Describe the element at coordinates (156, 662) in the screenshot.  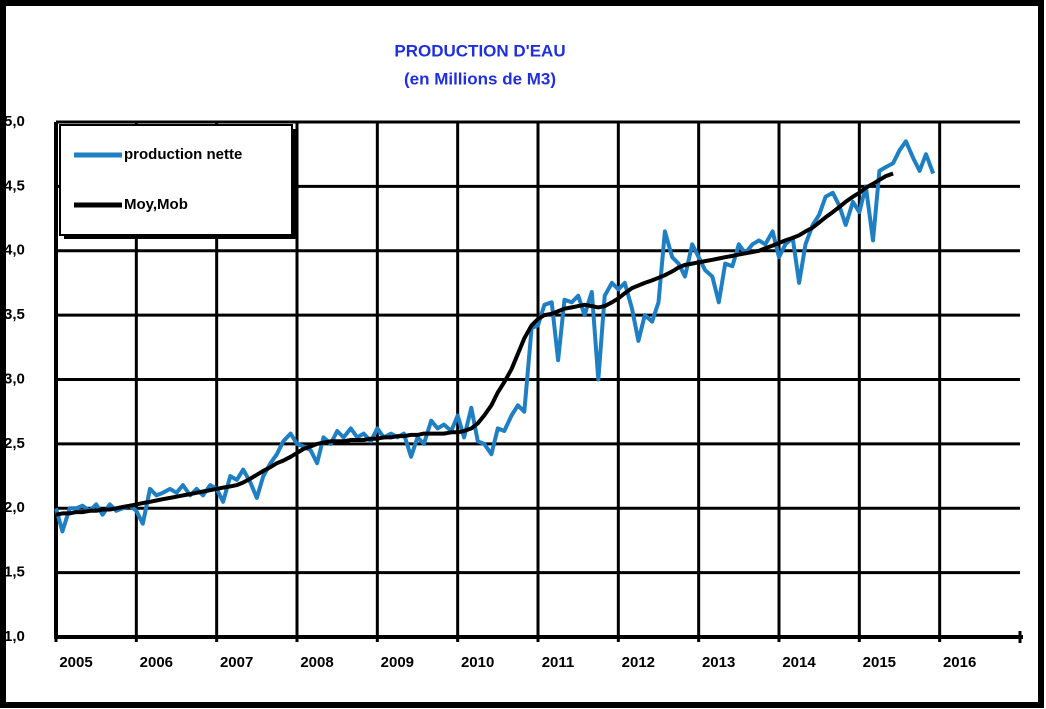
I see `x-tick-label: 2006` at that location.